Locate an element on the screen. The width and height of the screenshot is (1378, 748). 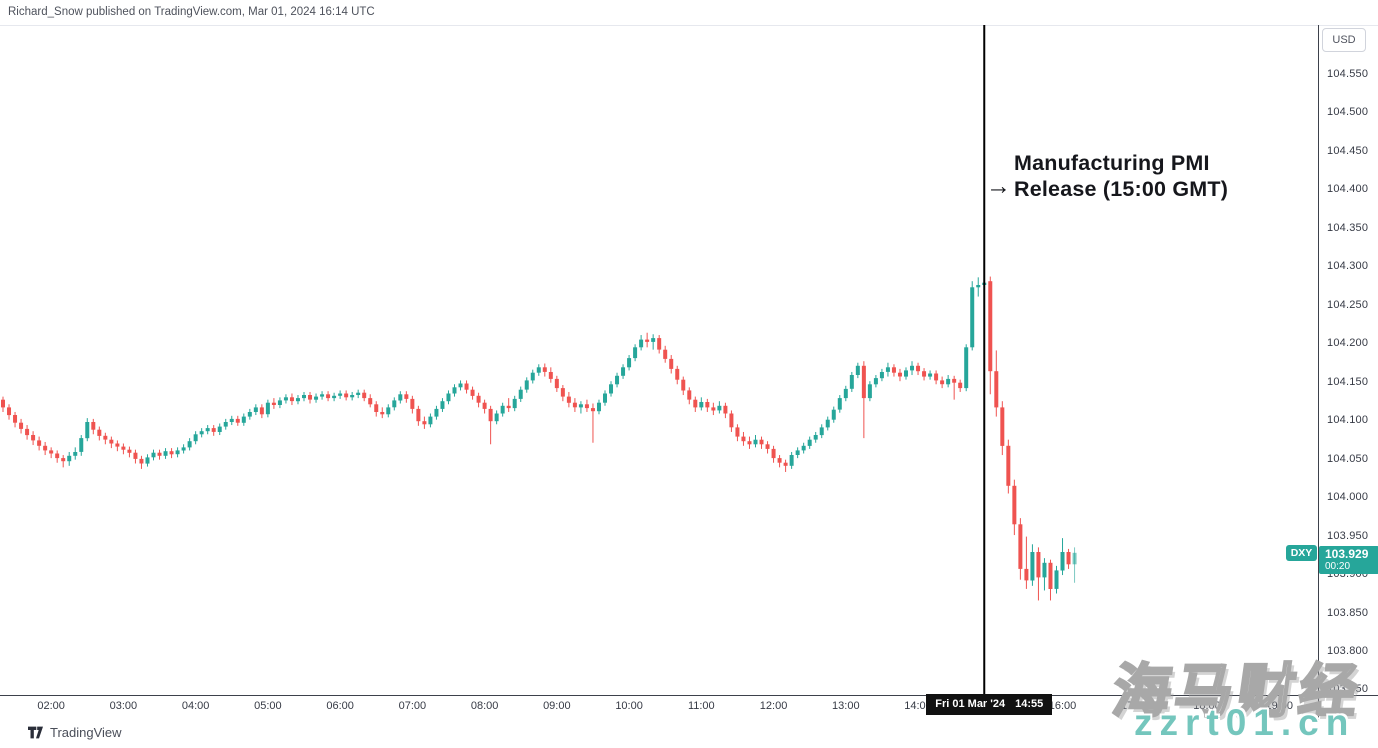
time-tick-label: 09:00 is located at coordinates (557, 706).